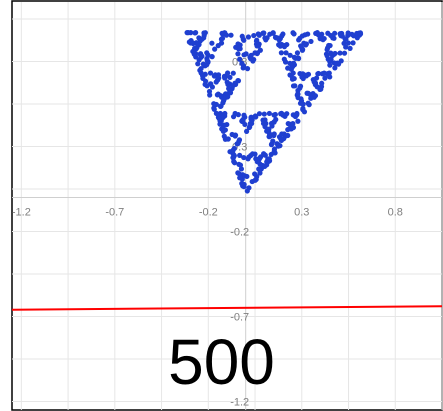 This screenshot has height=411, width=443. I want to click on y-tick-label: -0.2, so click(239, 233).